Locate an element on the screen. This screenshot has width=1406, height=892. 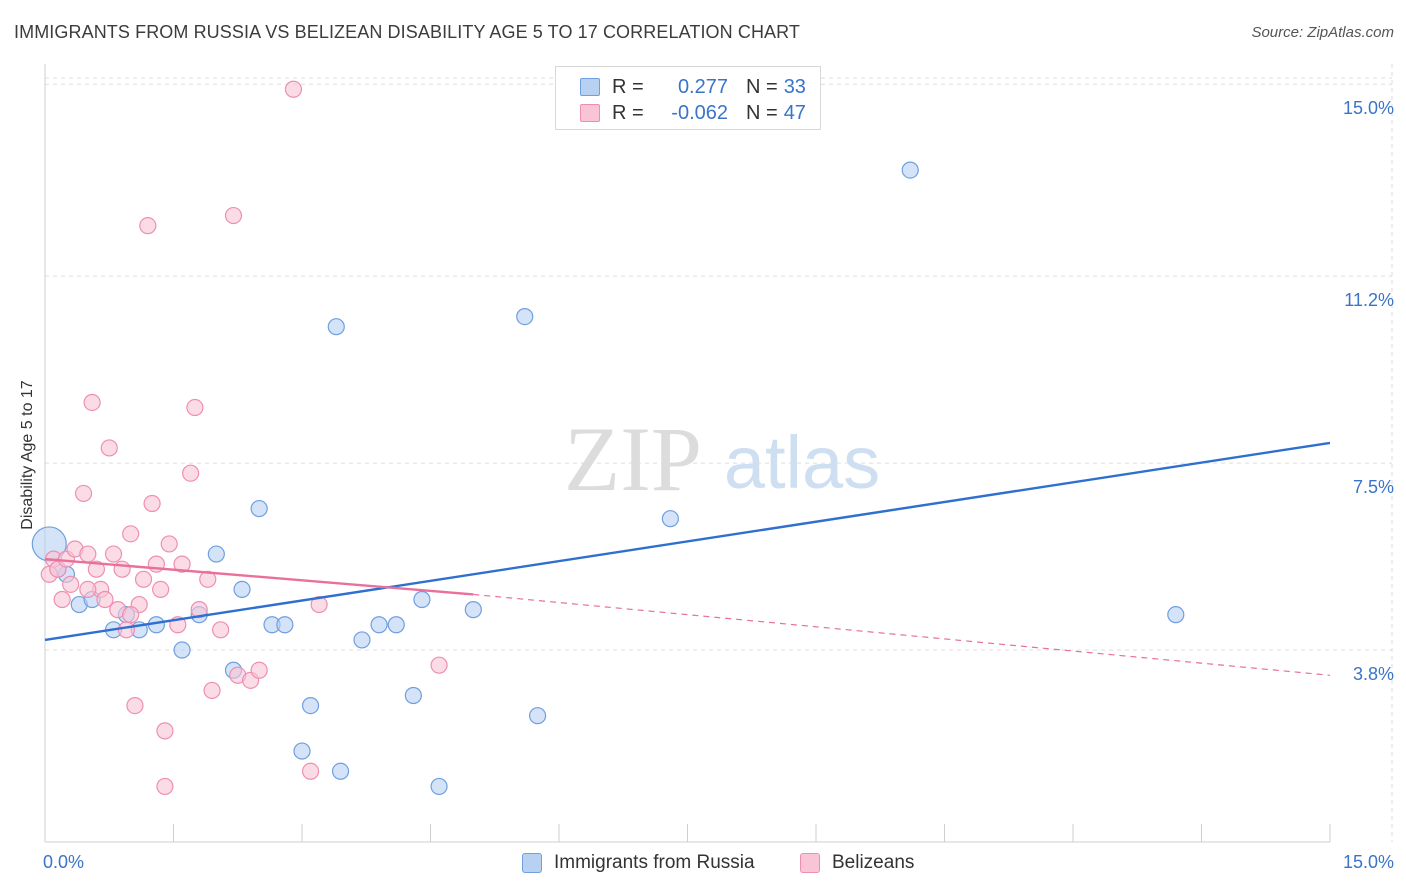
y-tick-label: 3.8% is located at coordinates (1373, 674).